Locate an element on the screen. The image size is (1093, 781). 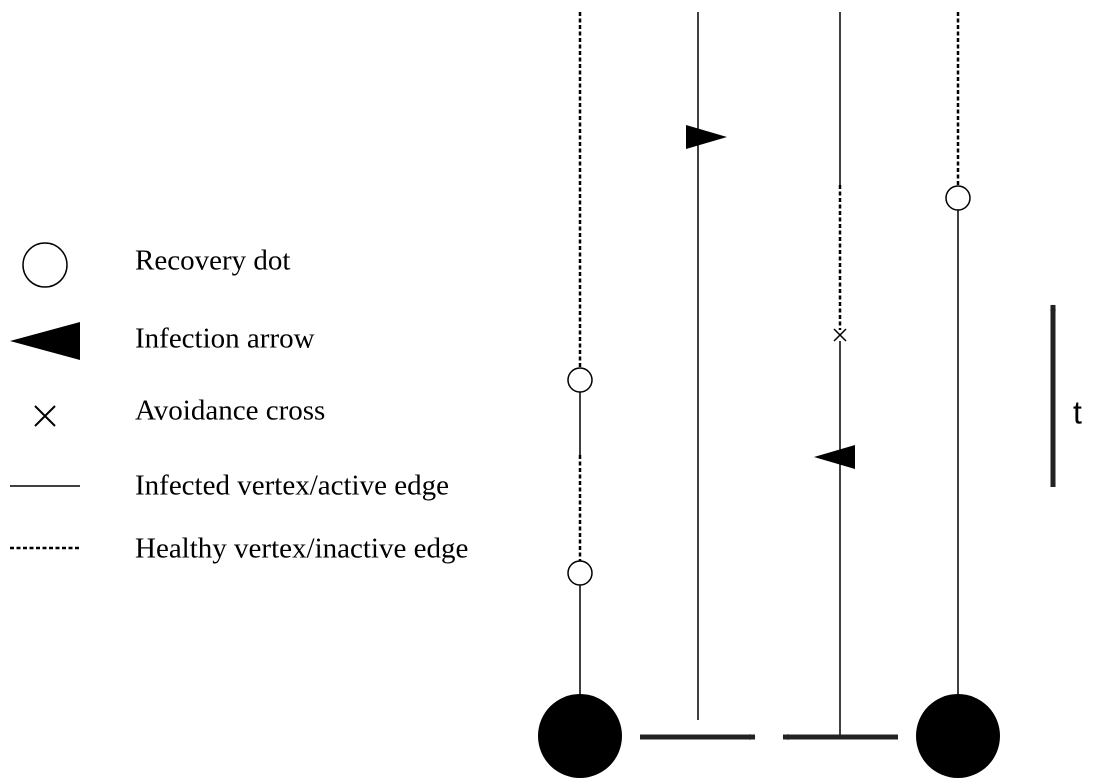
time-label: t is located at coordinates (1077, 412).